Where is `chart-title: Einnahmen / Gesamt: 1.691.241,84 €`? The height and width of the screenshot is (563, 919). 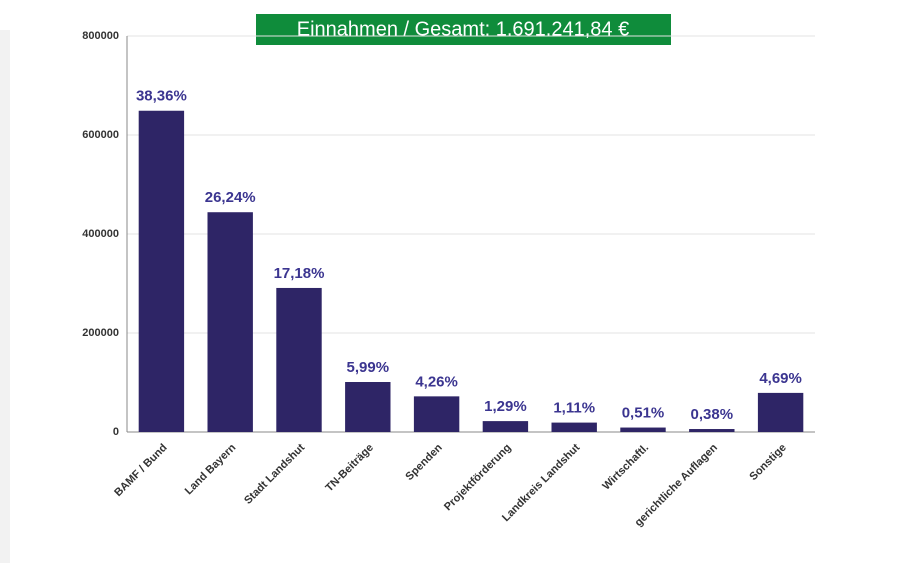 chart-title: Einnahmen / Gesamt: 1.691.241,84 € is located at coordinates (463, 29).